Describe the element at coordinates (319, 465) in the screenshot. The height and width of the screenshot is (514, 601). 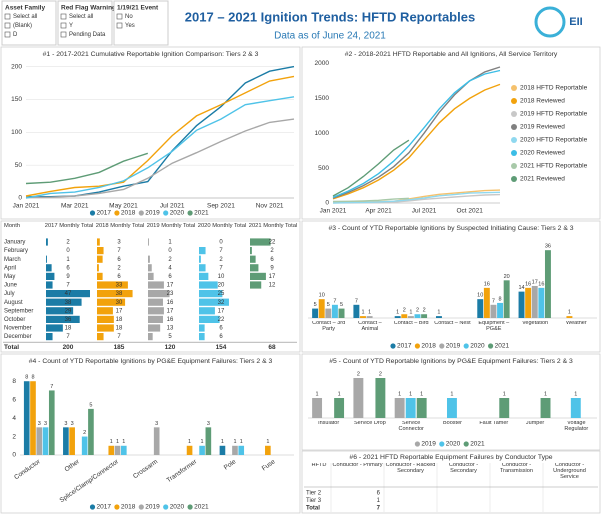
I see `column-header: HFTD` at that location.